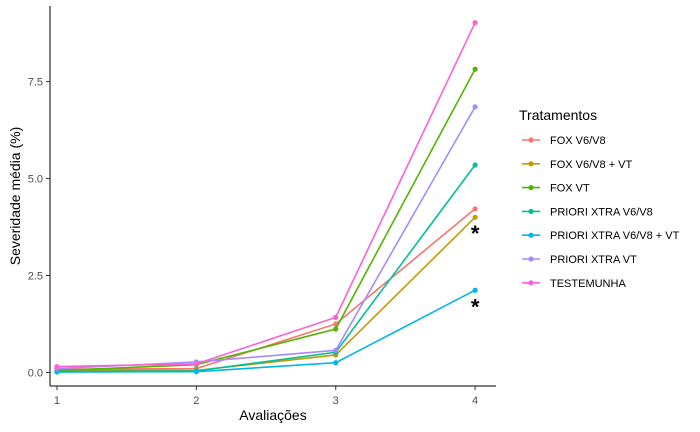 The width and height of the screenshot is (700, 432). Describe the element at coordinates (35, 180) in the screenshot. I see `y-tick-label: 5.0` at that location.